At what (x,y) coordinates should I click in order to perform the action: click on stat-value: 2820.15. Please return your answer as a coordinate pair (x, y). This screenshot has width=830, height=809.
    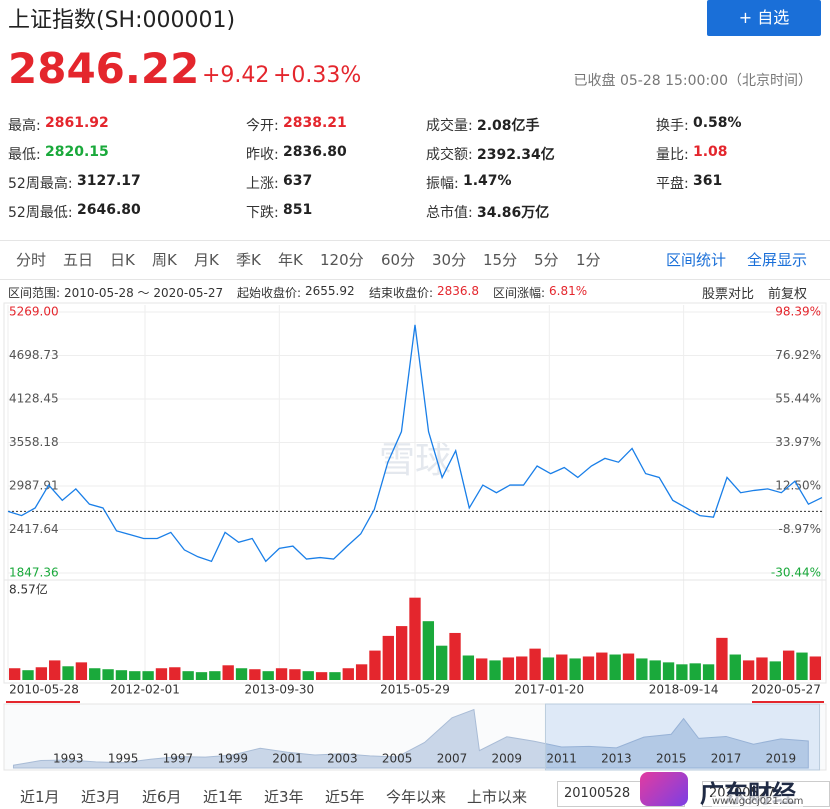
    Looking at the image, I should click on (77, 152).